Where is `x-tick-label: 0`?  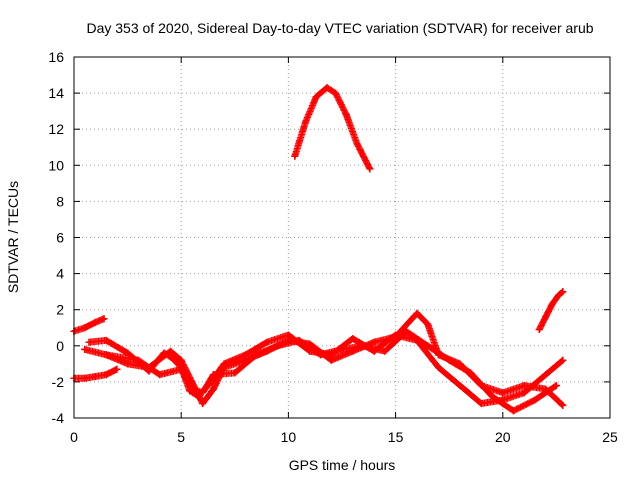
x-tick-label: 0 is located at coordinates (74, 437).